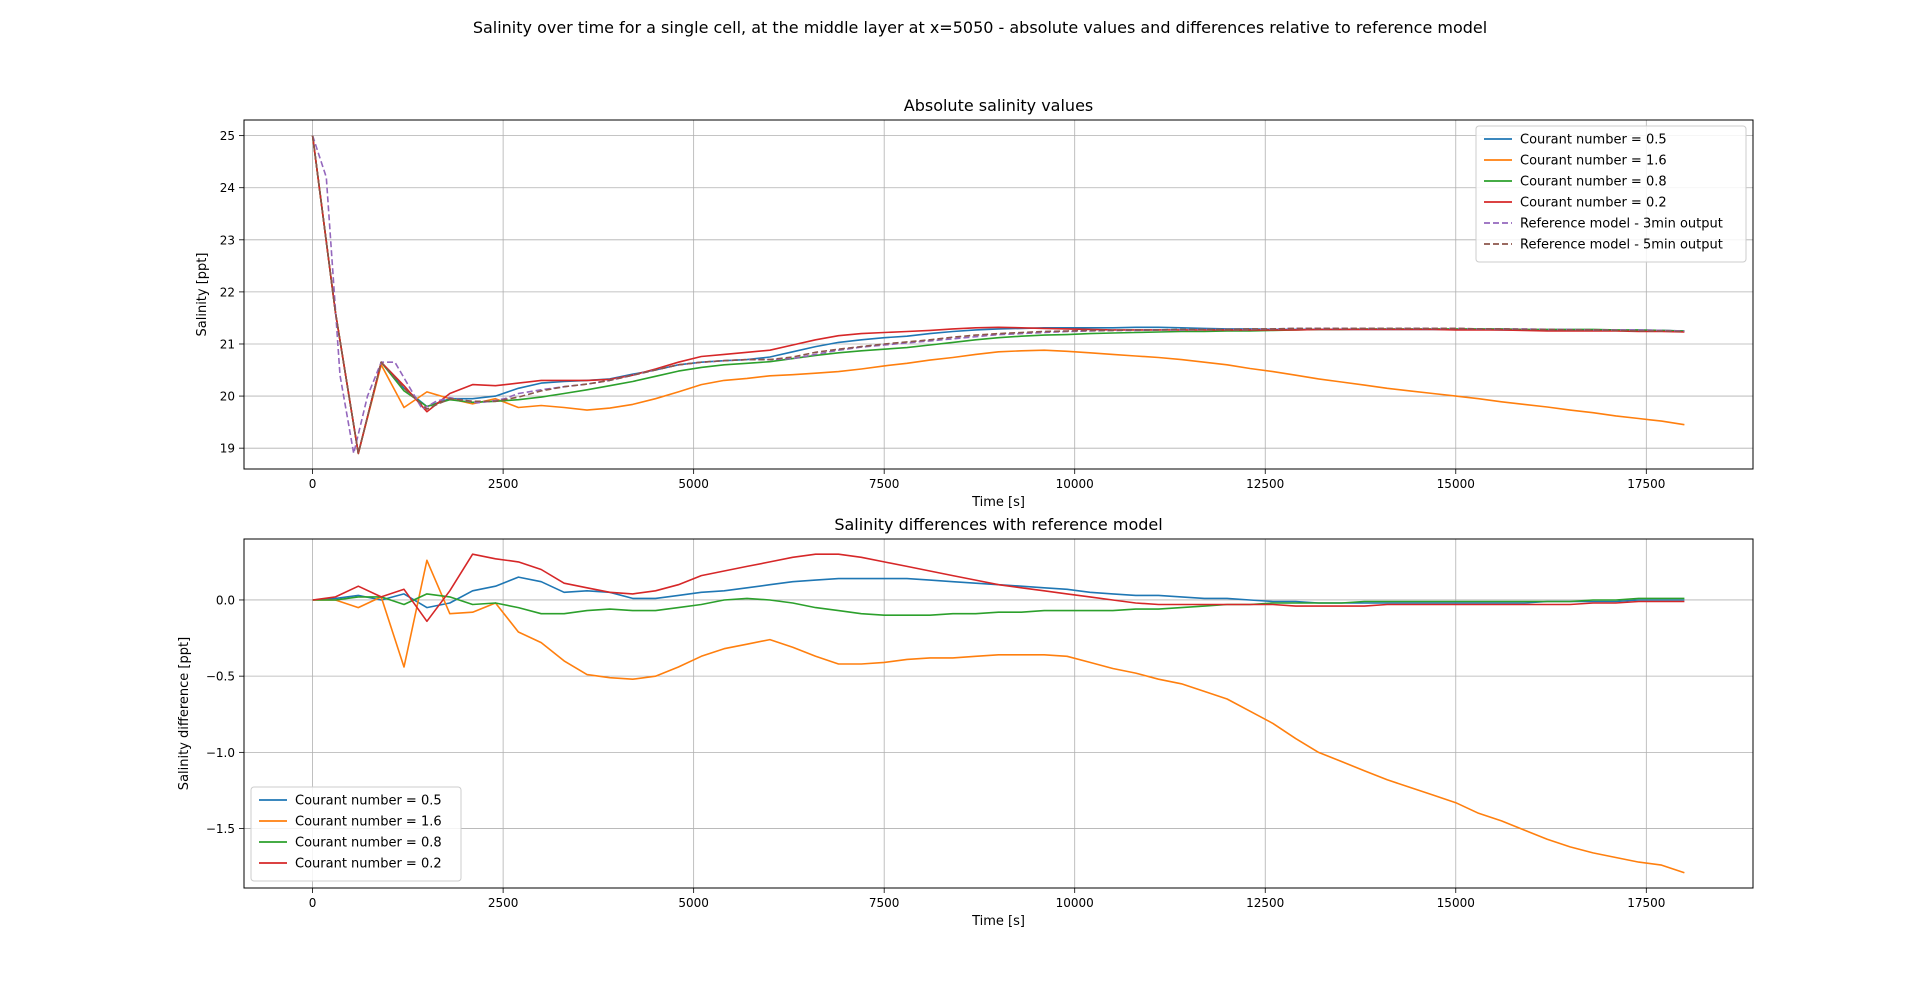 This screenshot has width=1920, height=983. What do you see at coordinates (227, 188) in the screenshot?
I see `abs-y-tick-label: 24` at bounding box center [227, 188].